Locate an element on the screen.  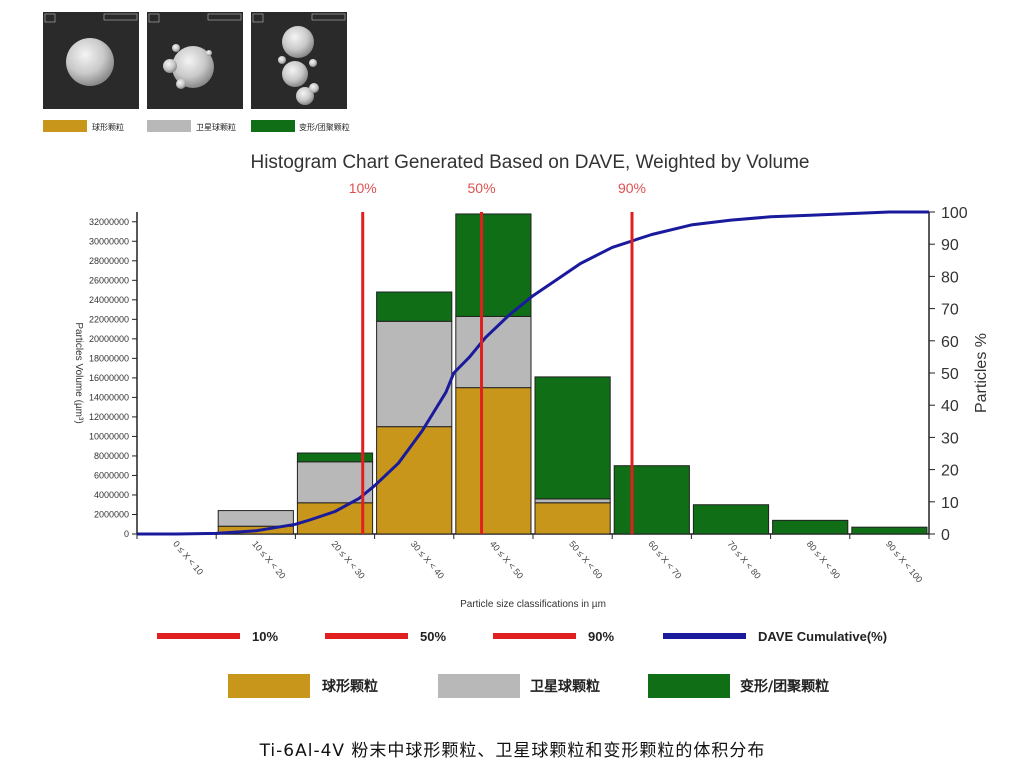
x-tick-label: 20 ≤ X < 30 is located at coordinates (347, 560).